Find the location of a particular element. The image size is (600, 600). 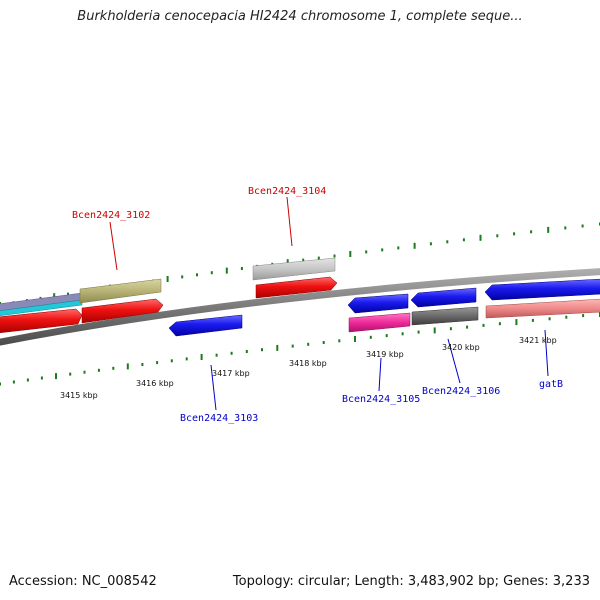

reverse-strand-features is located at coordinates (384, 307).